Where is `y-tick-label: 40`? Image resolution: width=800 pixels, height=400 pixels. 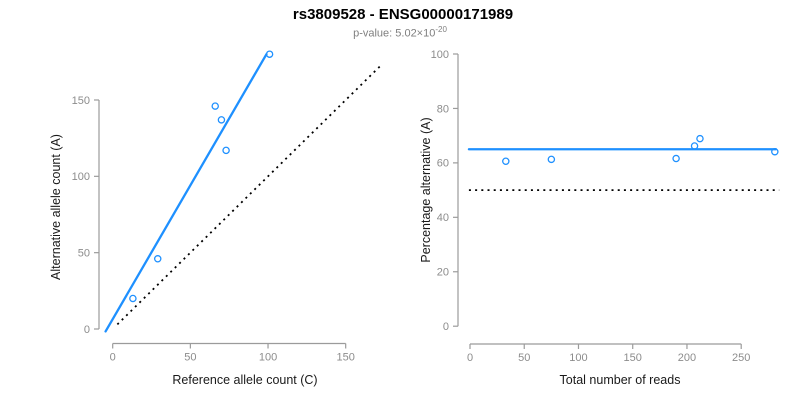 y-tick-label: 40 is located at coordinates (443, 218).